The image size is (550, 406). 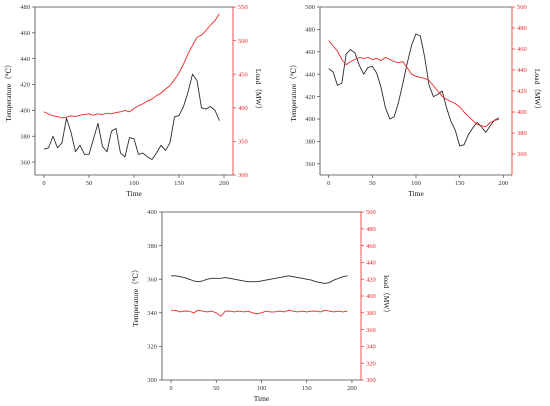 I want to click on y-right-tick-label: 340, so click(x=371, y=347).